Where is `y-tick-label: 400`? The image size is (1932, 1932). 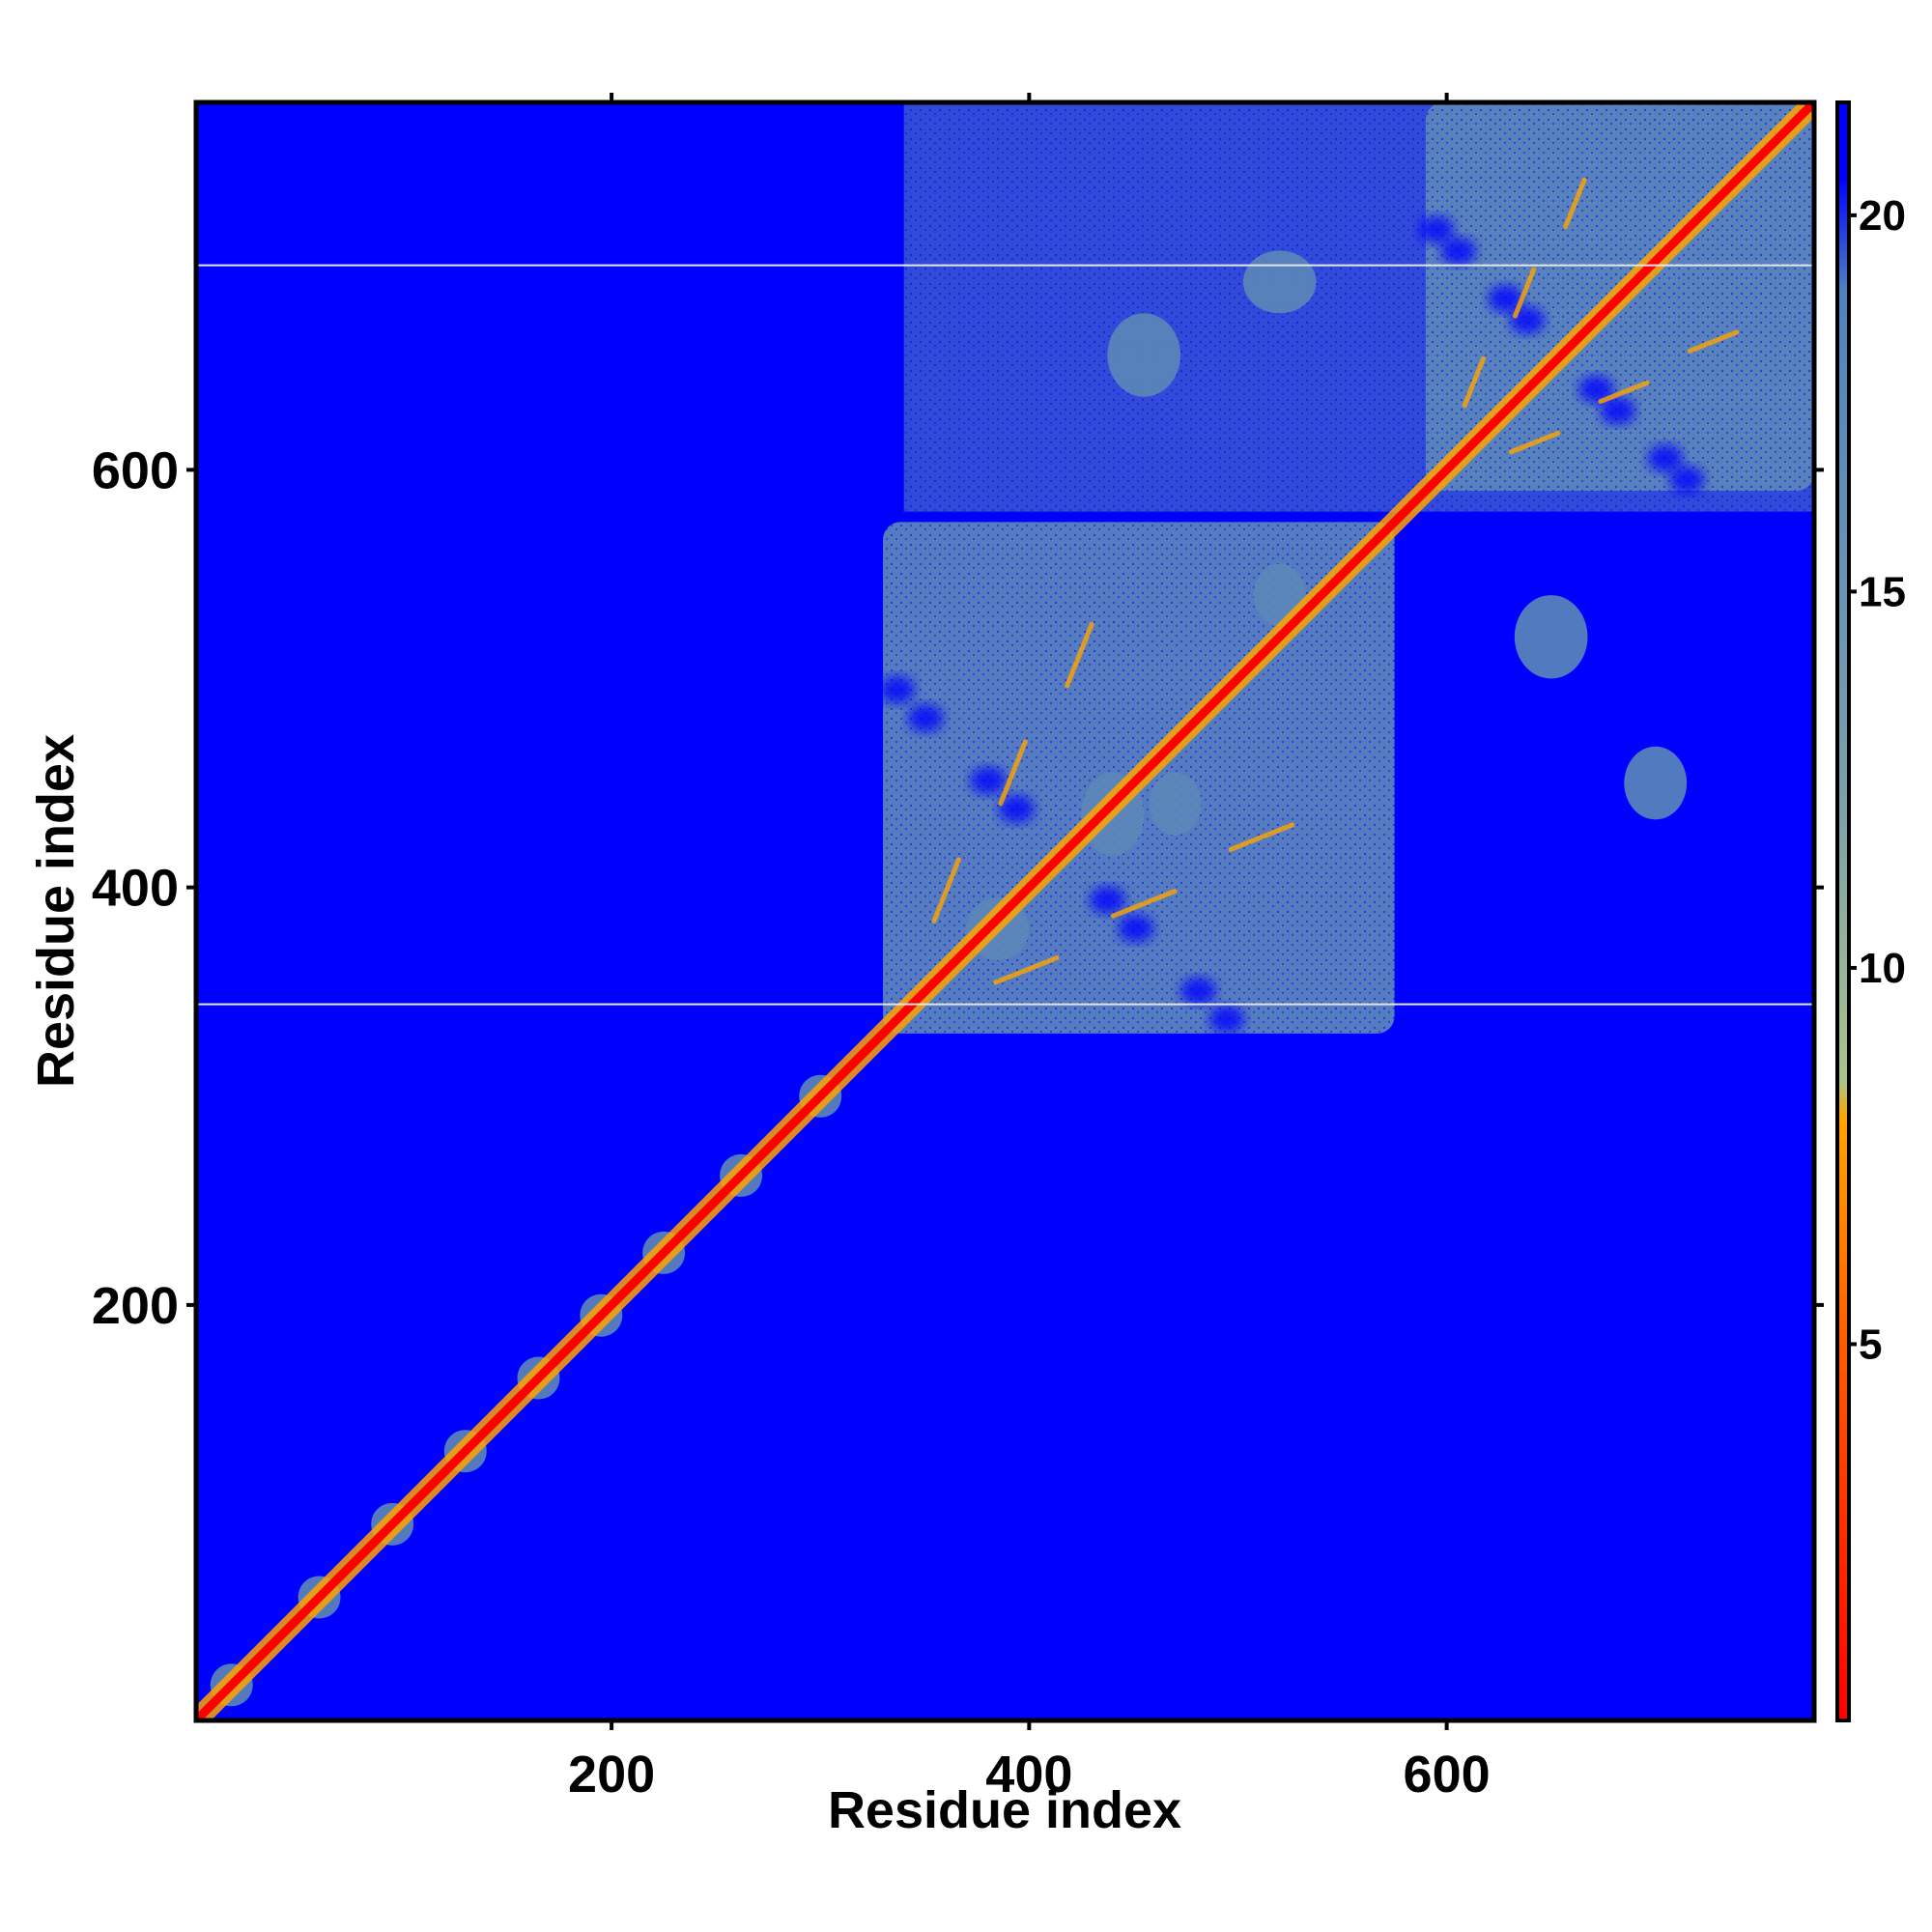 y-tick-label: 400 is located at coordinates (135, 889).